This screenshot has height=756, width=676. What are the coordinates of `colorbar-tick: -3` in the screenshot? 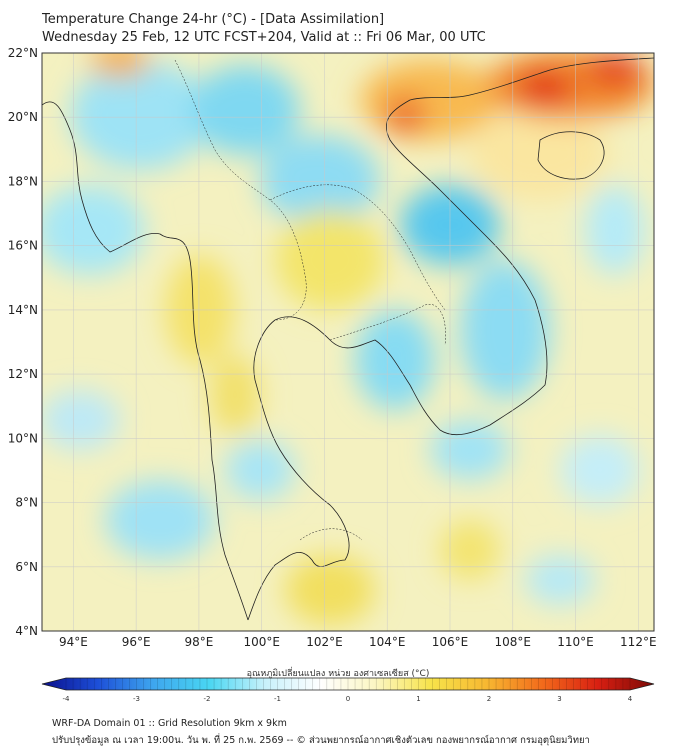 It's located at (136, 699).